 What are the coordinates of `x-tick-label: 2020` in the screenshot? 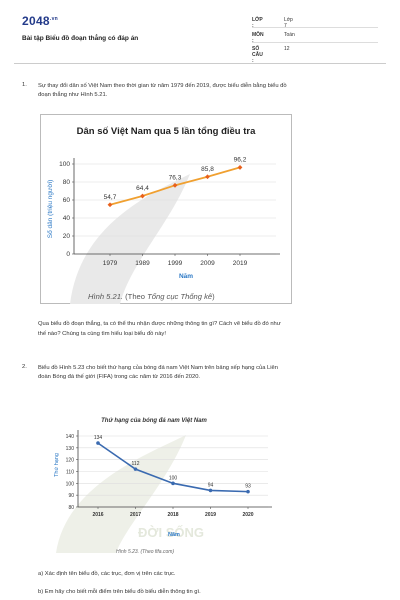 It's located at (247, 515).